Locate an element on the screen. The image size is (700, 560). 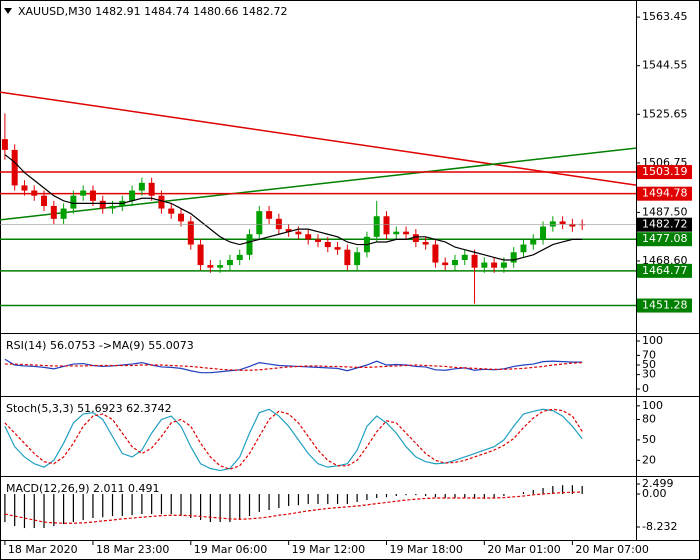
y-tick-label: 1563.45 is located at coordinates (665, 16).